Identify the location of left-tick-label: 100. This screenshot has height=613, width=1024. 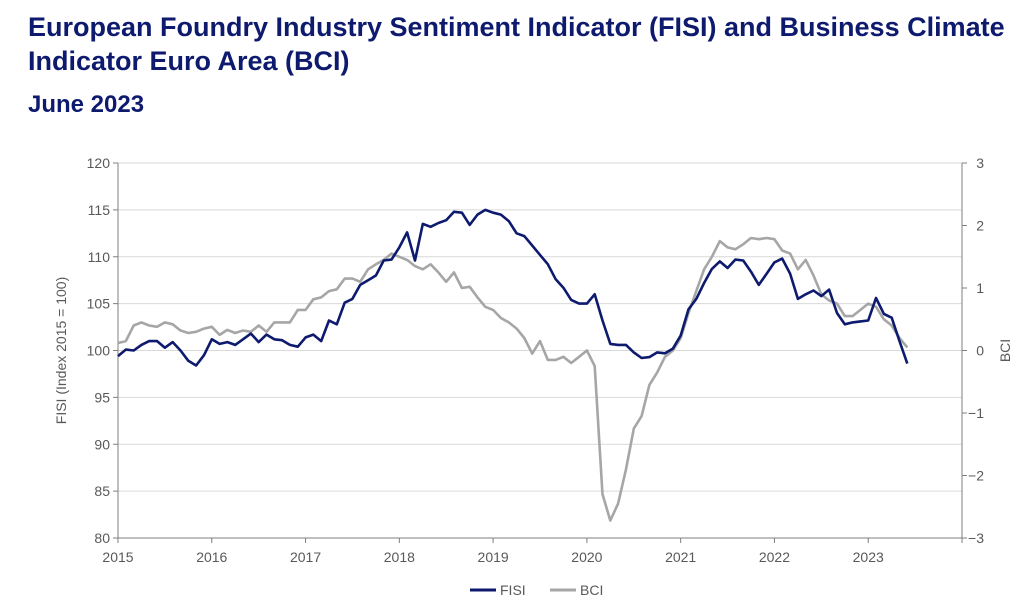
(99, 351).